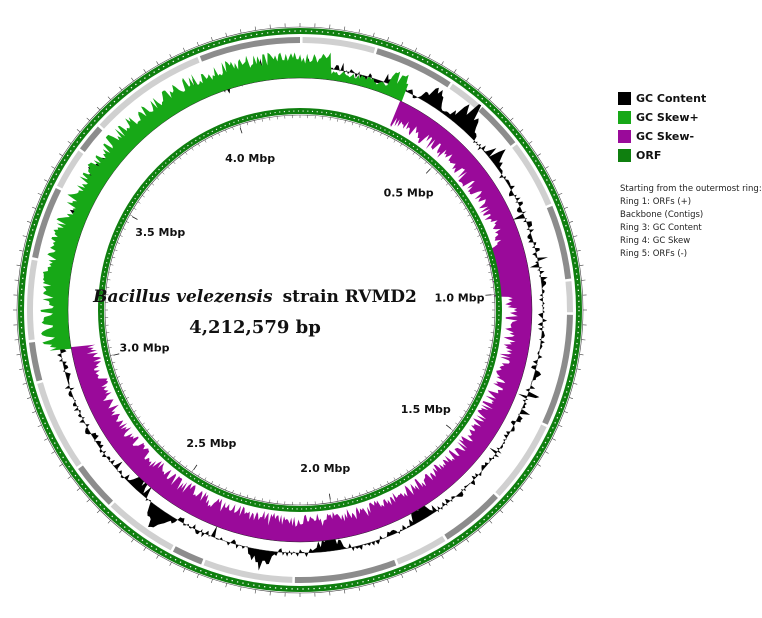 This screenshot has width=762, height=618. I want to click on tick-label: 3.5 Mbp, so click(160, 232).